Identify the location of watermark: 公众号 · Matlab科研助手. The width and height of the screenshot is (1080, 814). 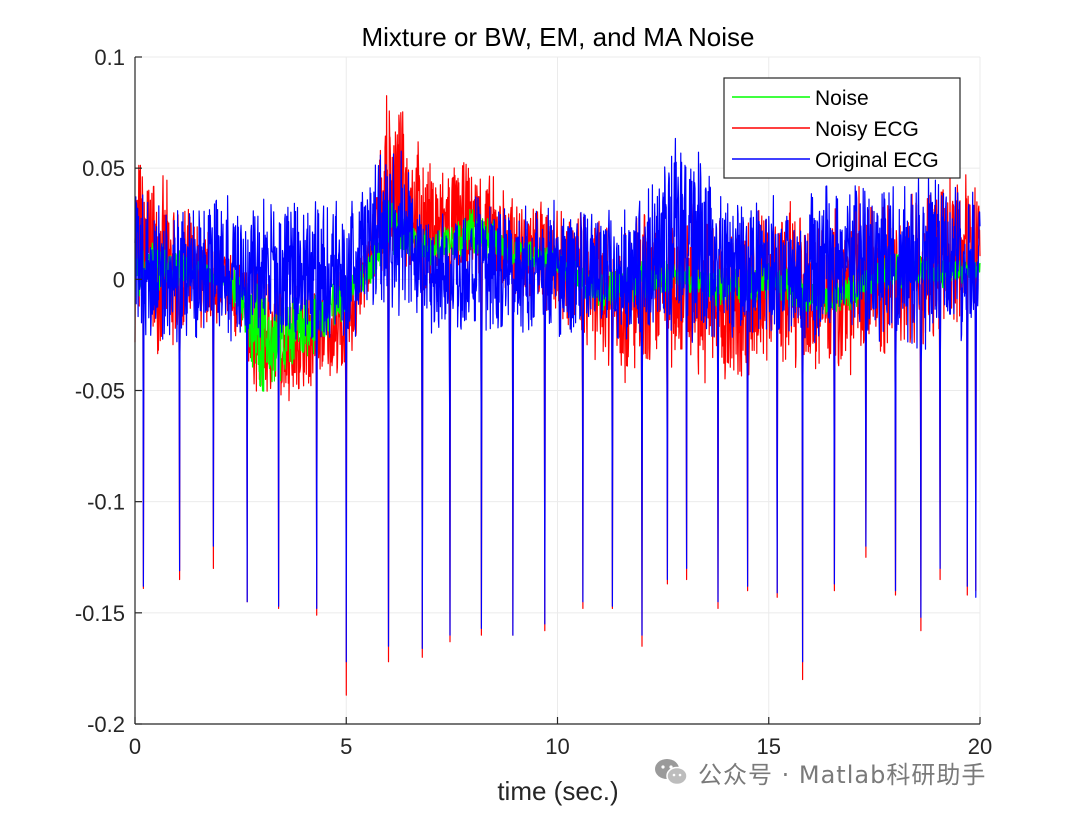
(819, 772).